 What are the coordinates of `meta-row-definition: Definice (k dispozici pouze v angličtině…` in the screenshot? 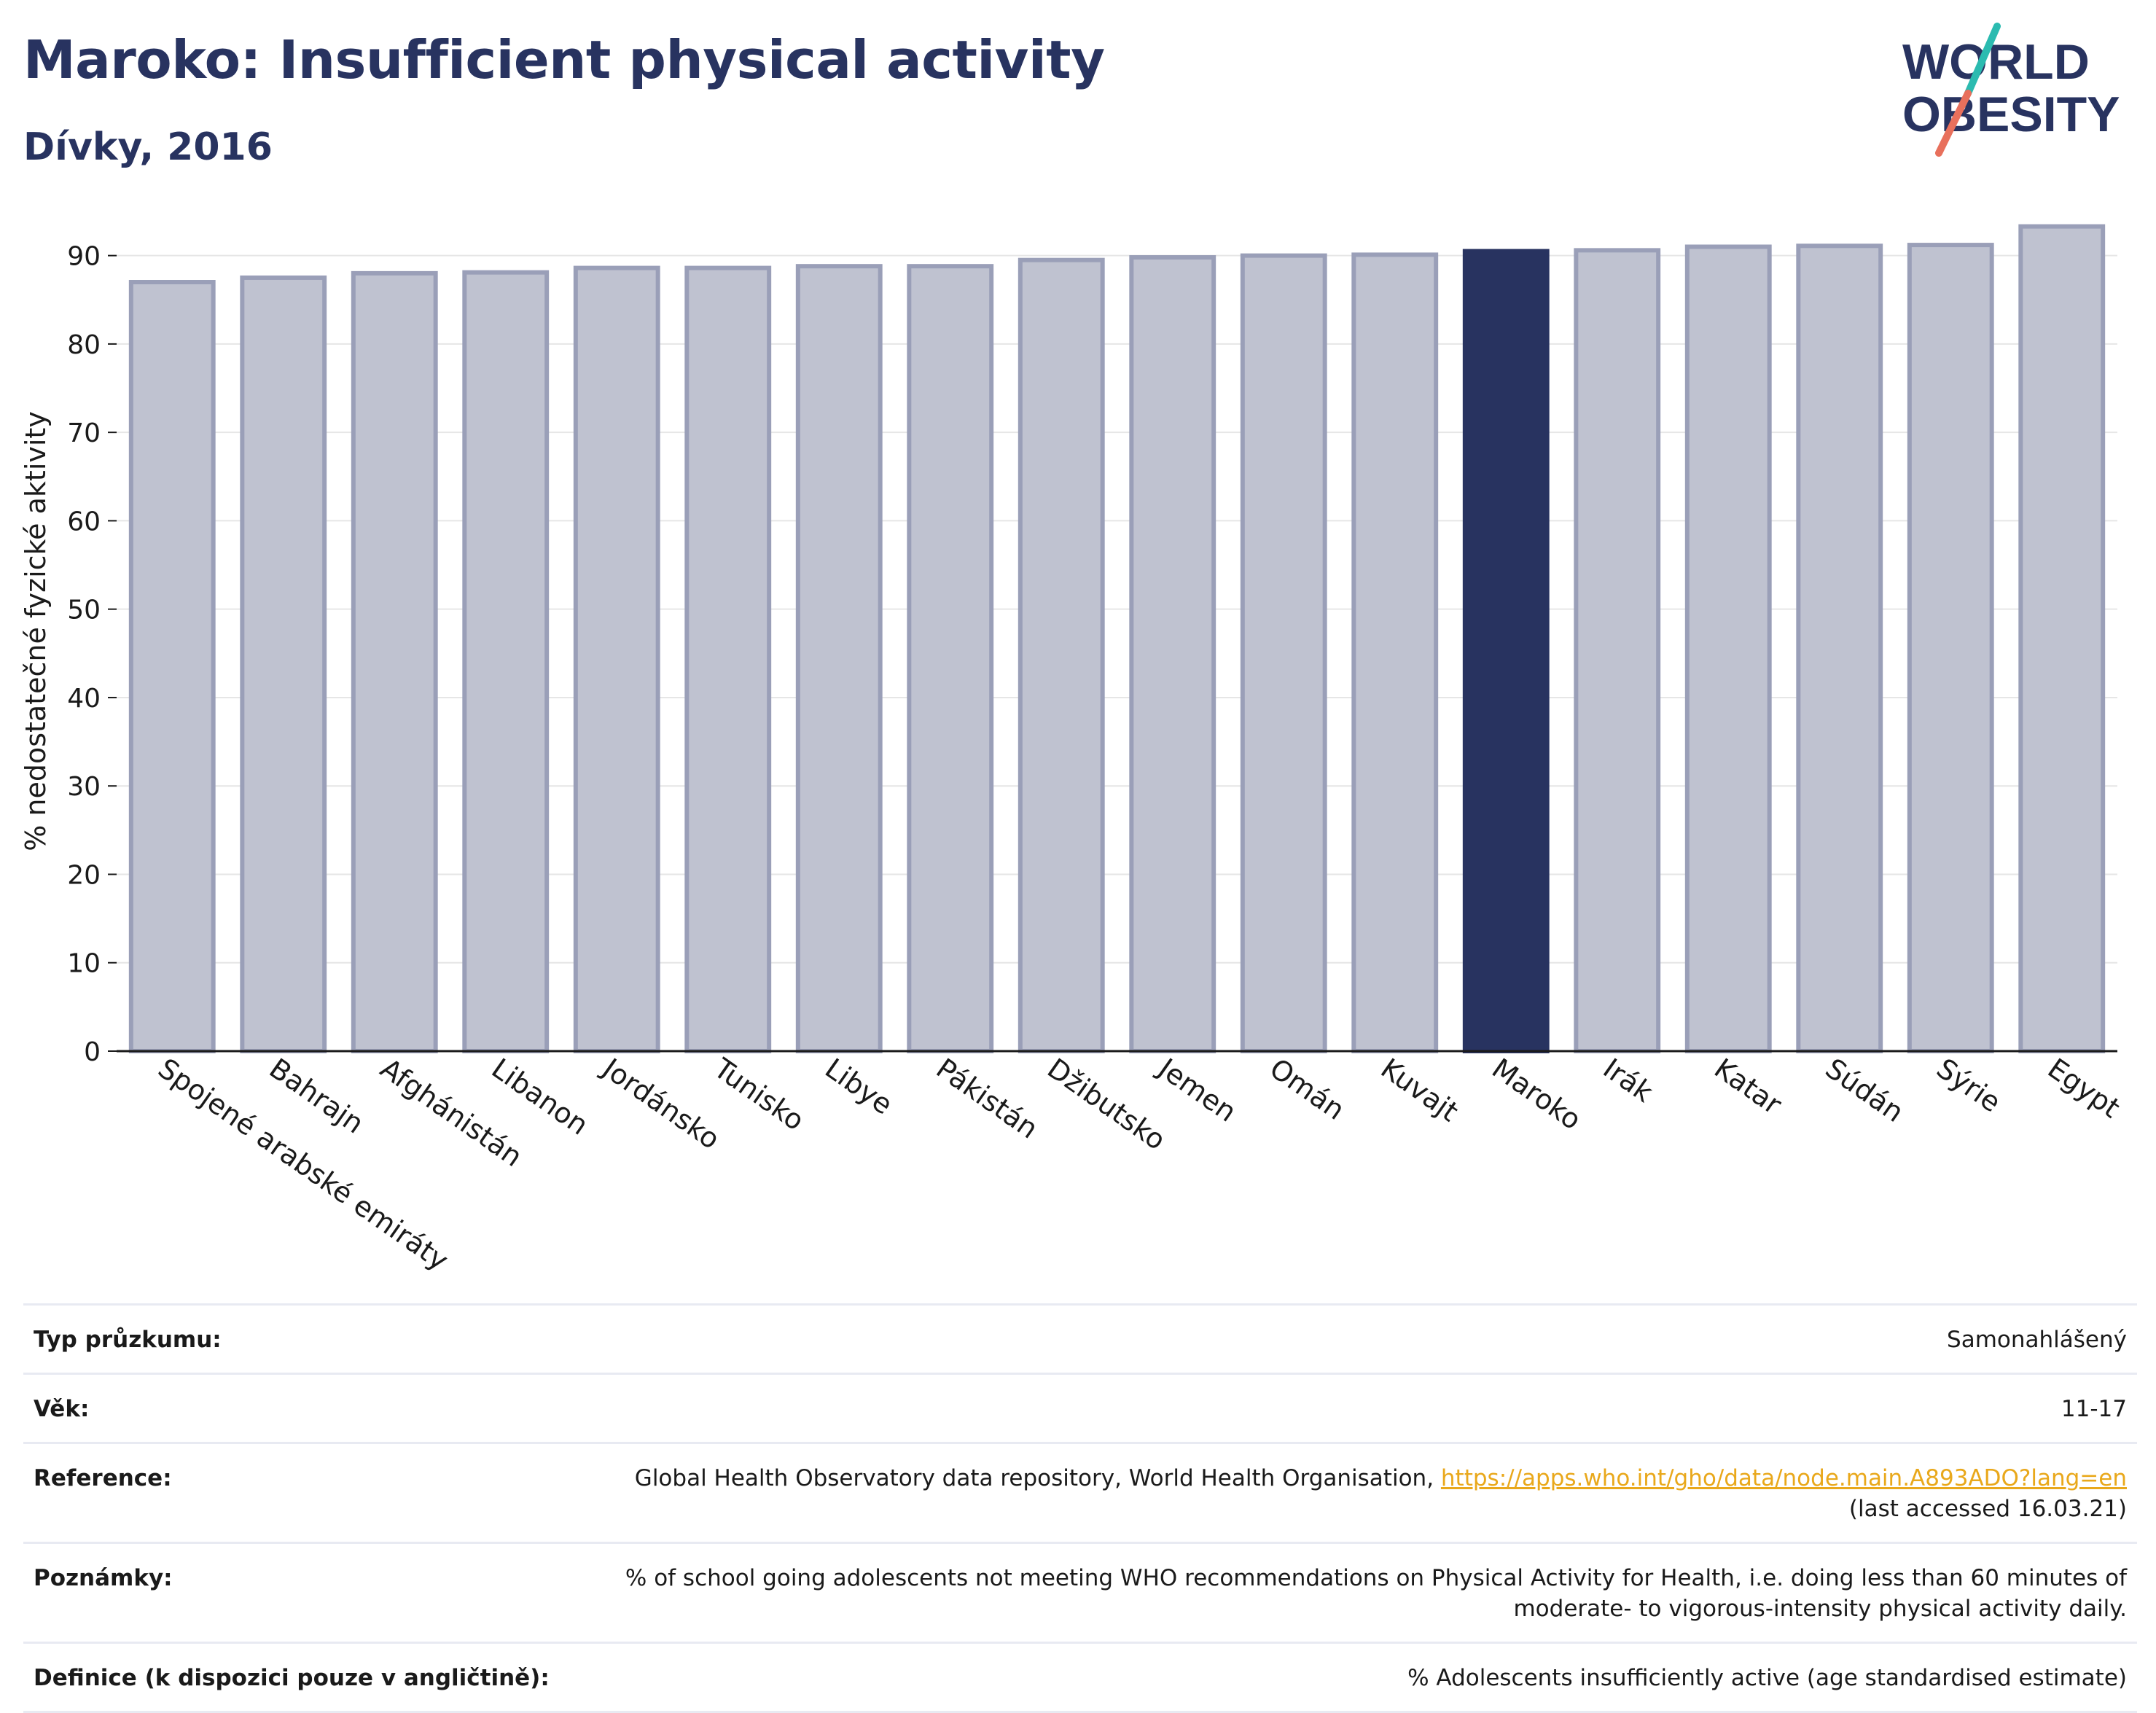 It's located at (1080, 1677).